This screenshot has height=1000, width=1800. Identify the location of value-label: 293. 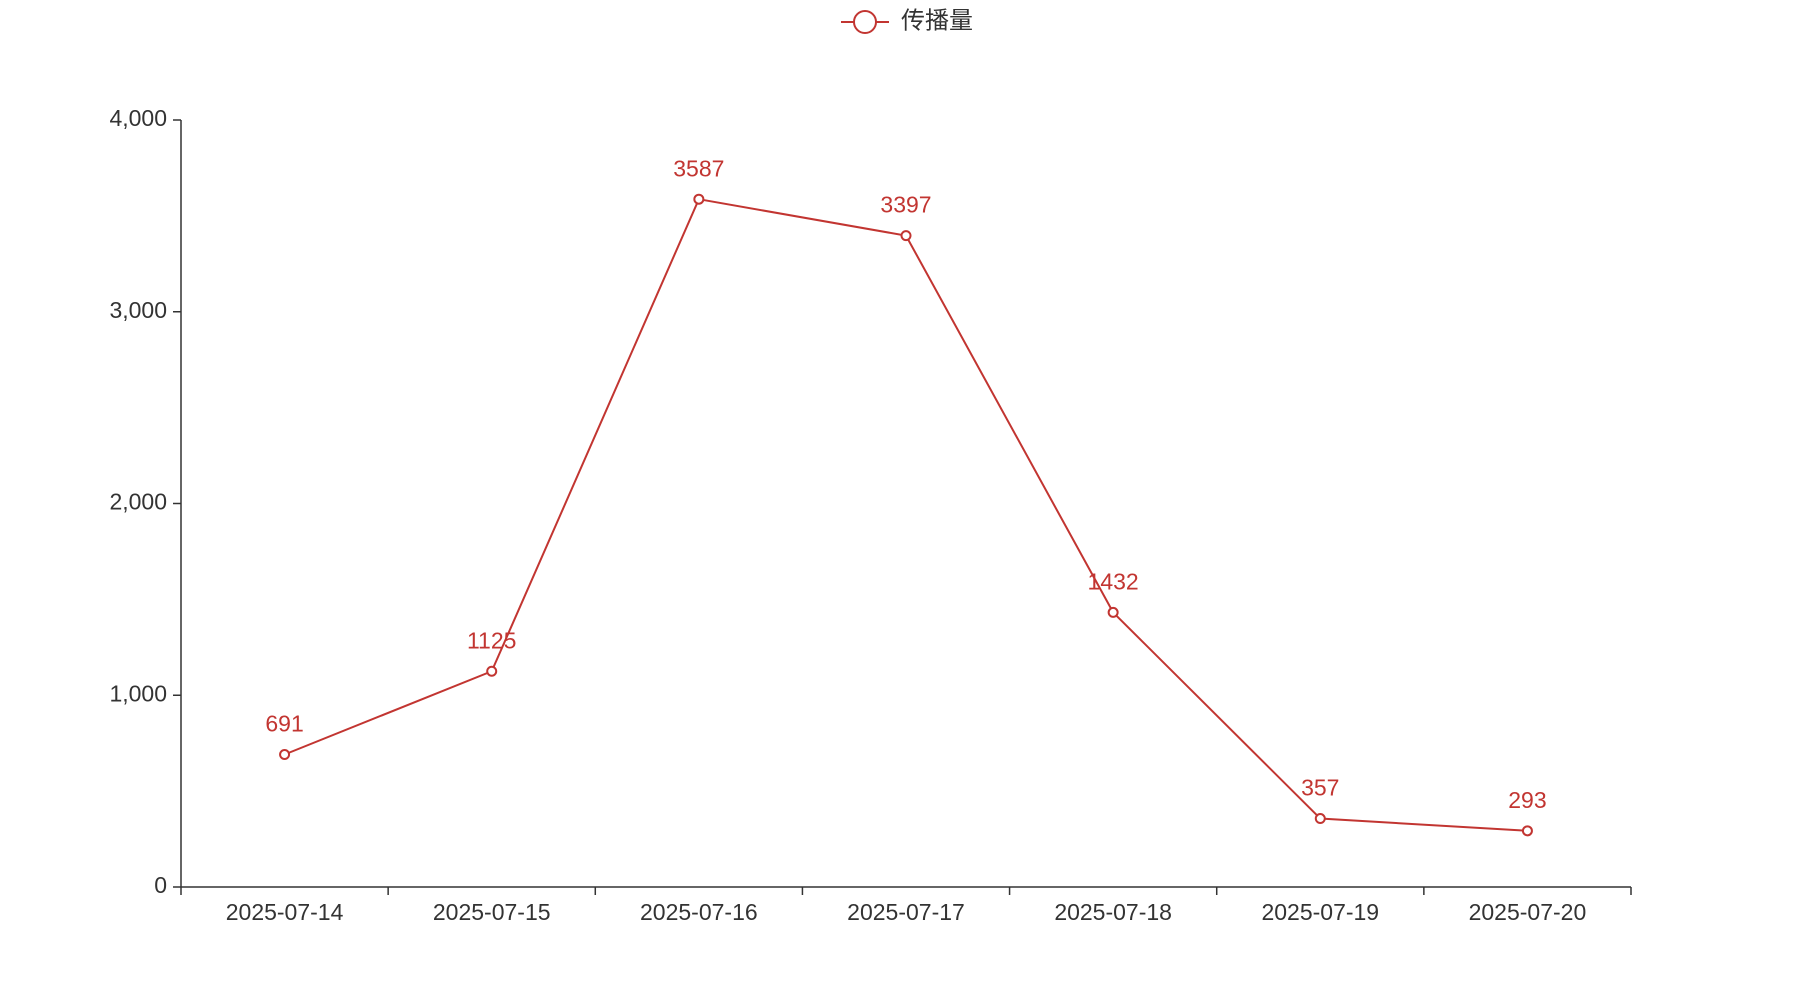
(1527, 800).